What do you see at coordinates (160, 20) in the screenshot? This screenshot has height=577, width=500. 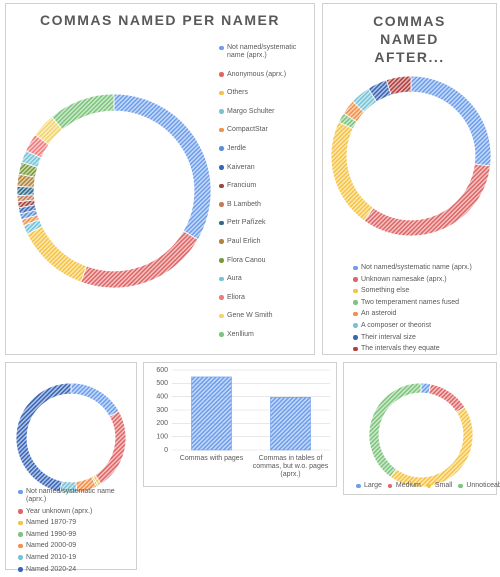 I see `chart-title: COMMAS NAMED PER NAMER` at bounding box center [160, 20].